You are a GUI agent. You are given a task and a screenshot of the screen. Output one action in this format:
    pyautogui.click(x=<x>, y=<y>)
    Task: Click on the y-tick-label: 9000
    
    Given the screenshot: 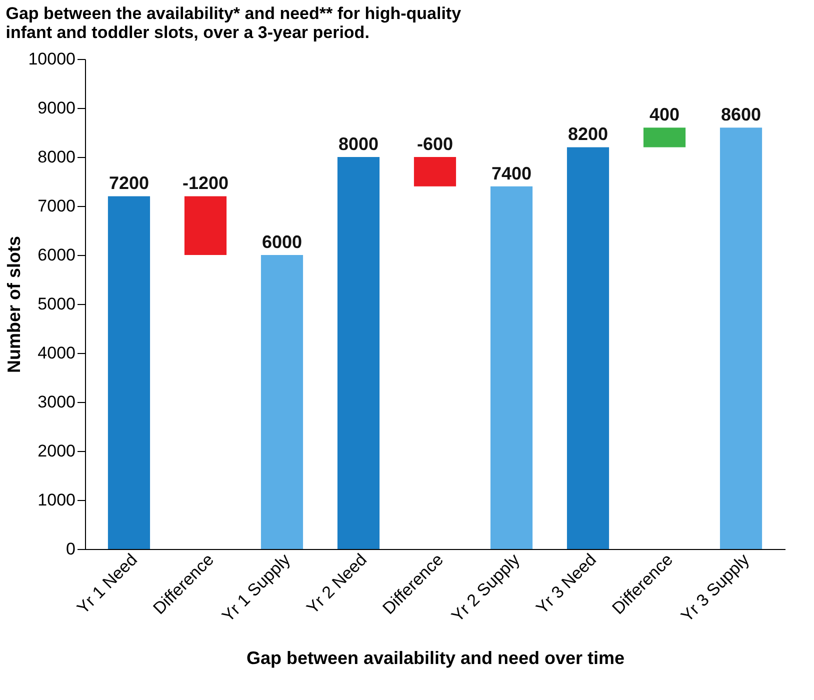 What is the action you would take?
    pyautogui.click(x=57, y=108)
    